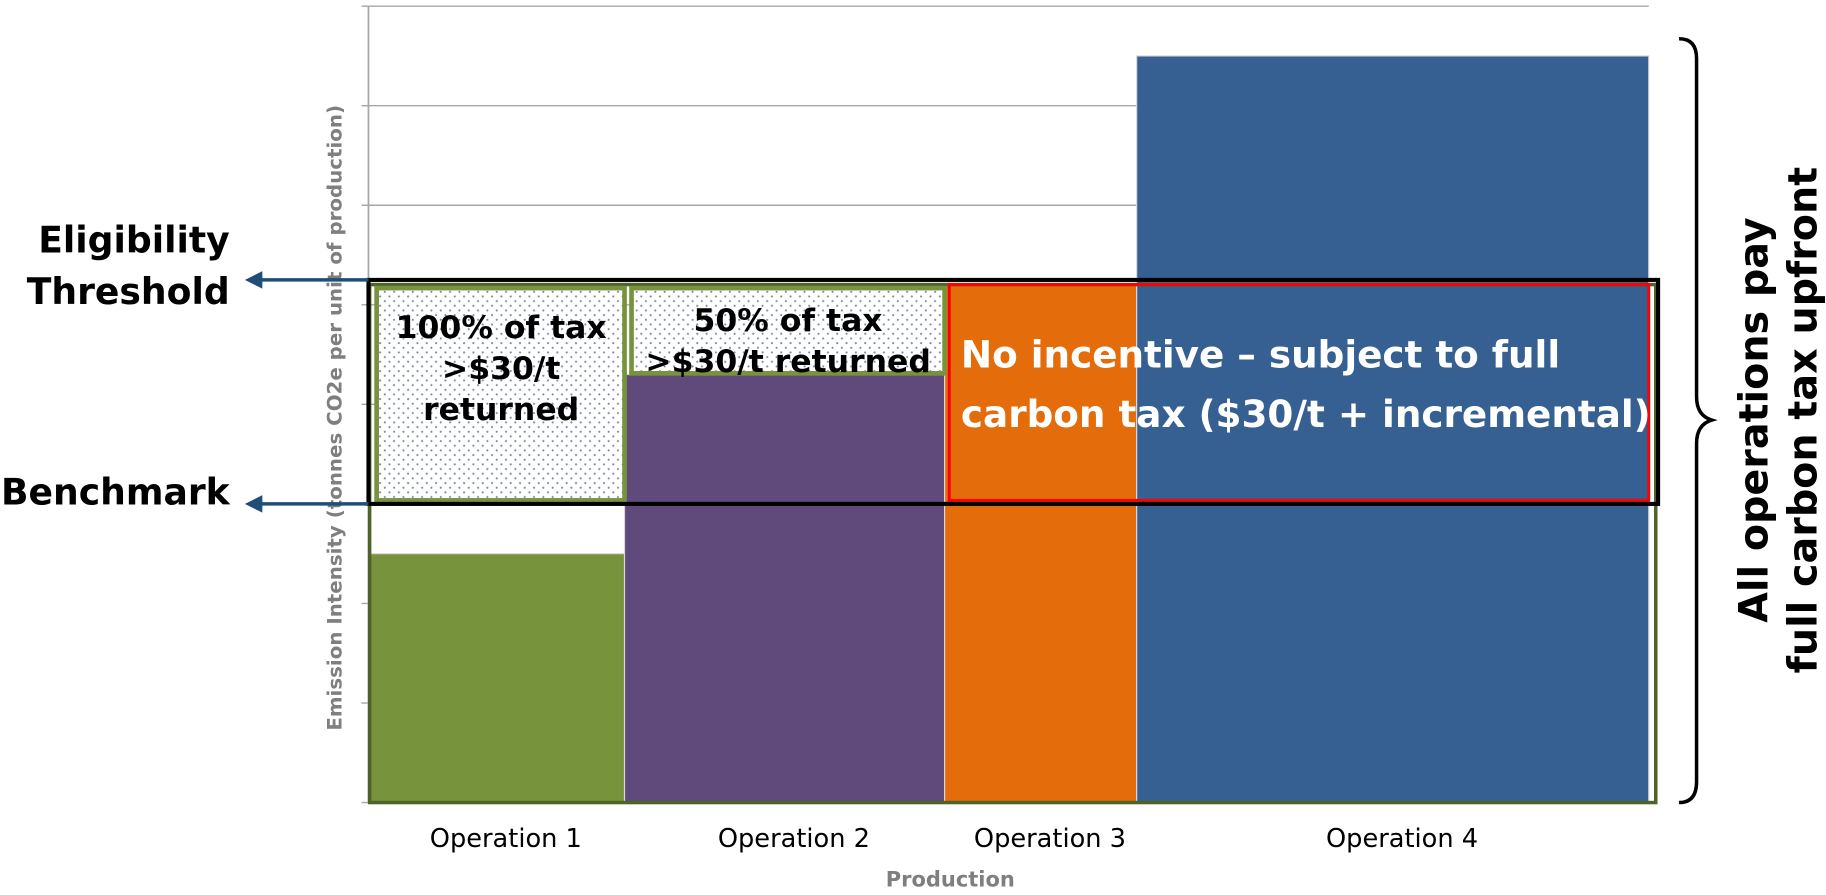 Image resolution: width=1826 pixels, height=895 pixels. What do you see at coordinates (1306, 414) in the screenshot?
I see `annotation-text: carbon tax ($30/t + incremental)` at bounding box center [1306, 414].